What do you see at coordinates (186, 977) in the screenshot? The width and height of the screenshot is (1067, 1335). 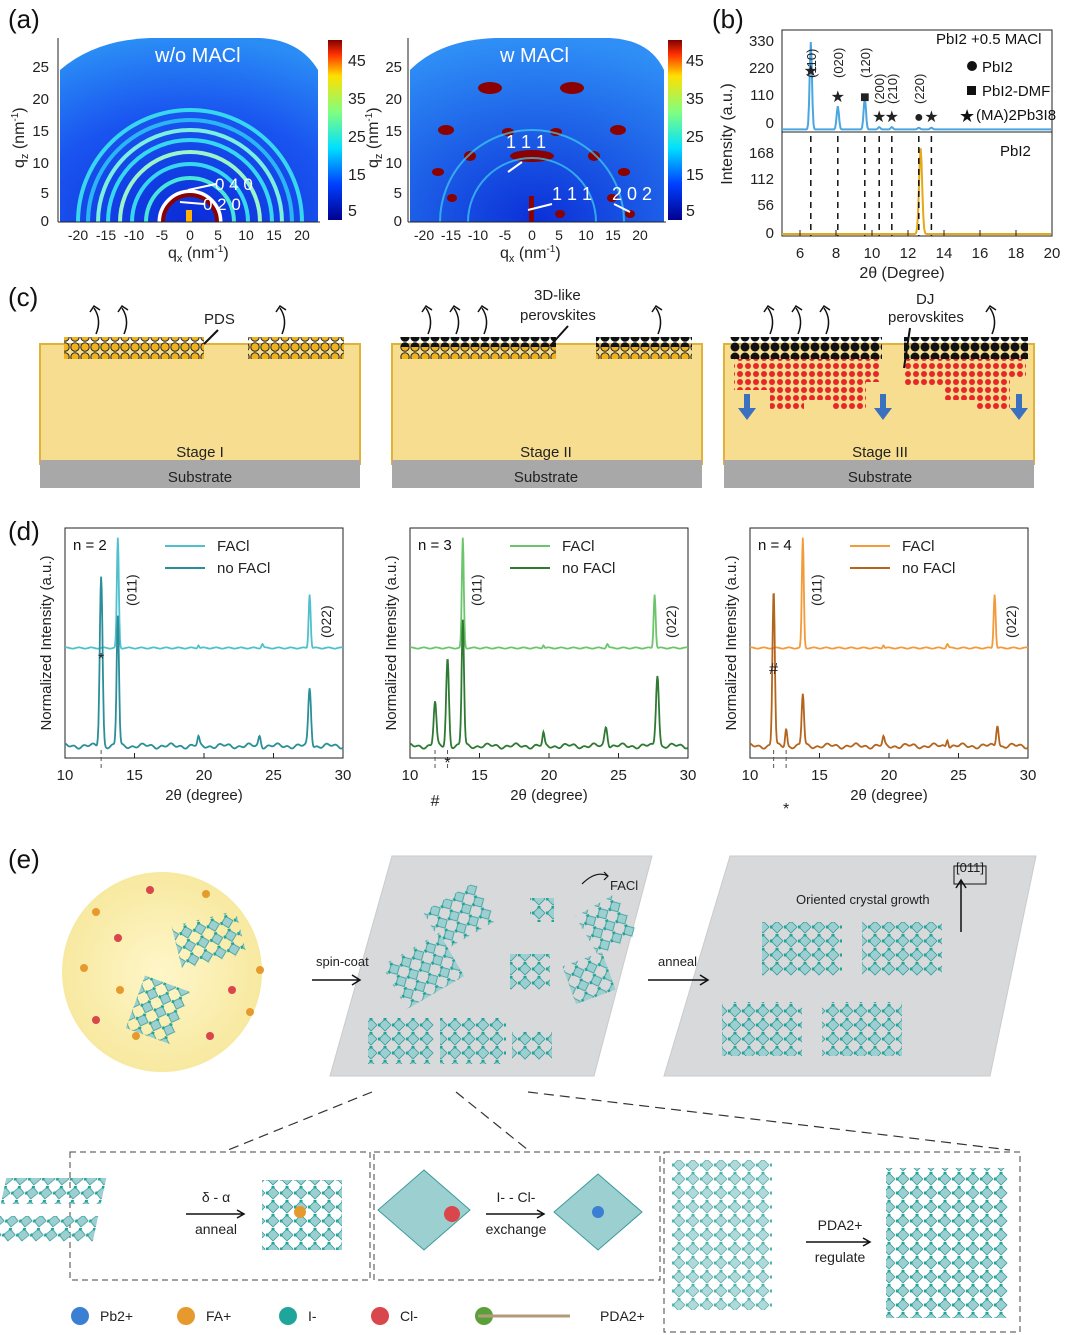 I see `octahedra-cluster` at bounding box center [186, 977].